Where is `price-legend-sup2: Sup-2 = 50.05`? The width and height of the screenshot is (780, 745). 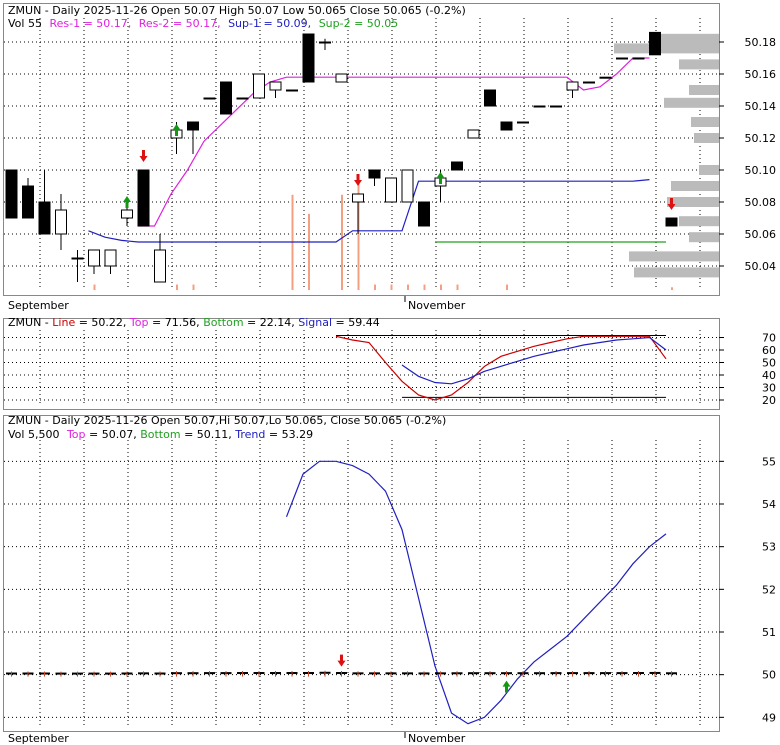
price-legend-sup2: Sup-2 = 50.05 is located at coordinates (359, 23).